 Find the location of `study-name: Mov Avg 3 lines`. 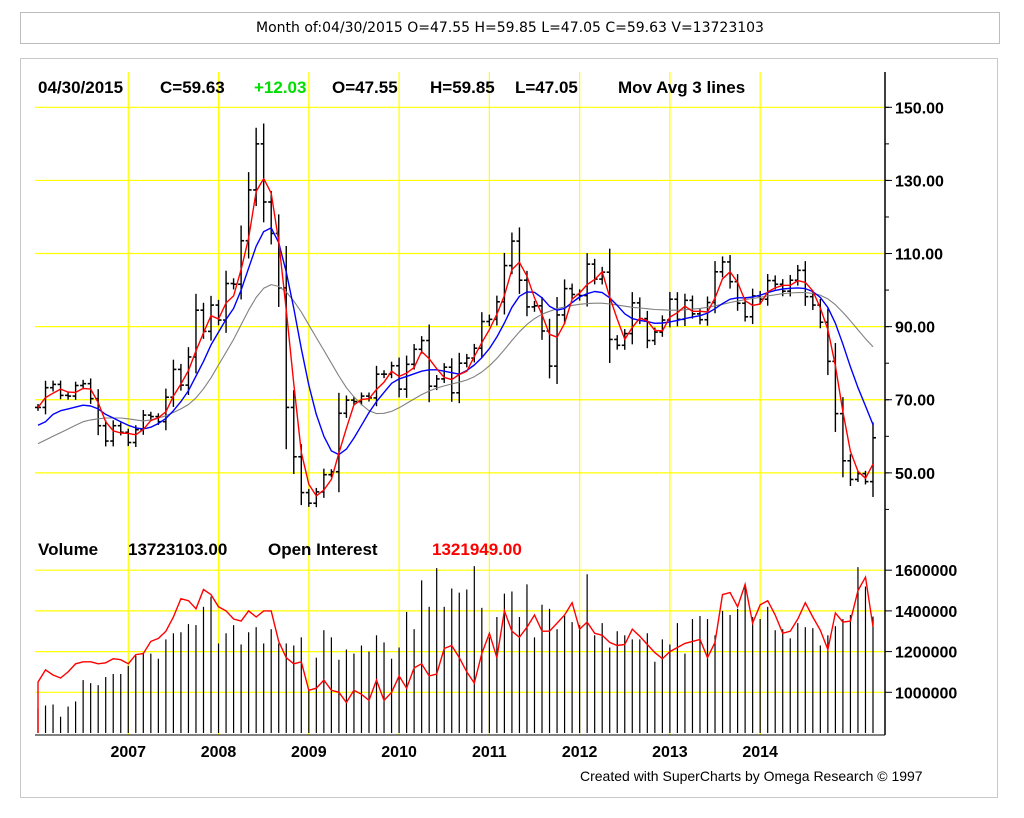

study-name: Mov Avg 3 lines is located at coordinates (681, 87).